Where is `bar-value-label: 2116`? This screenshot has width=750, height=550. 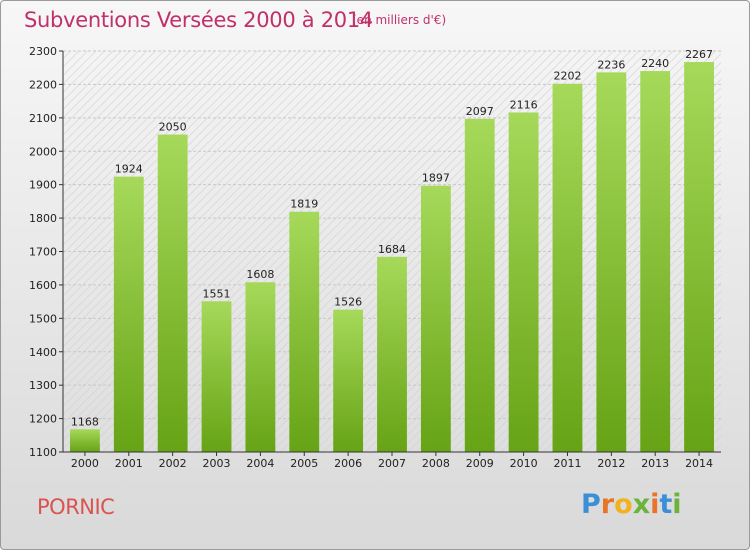 bar-value-label: 2116 is located at coordinates (524, 104).